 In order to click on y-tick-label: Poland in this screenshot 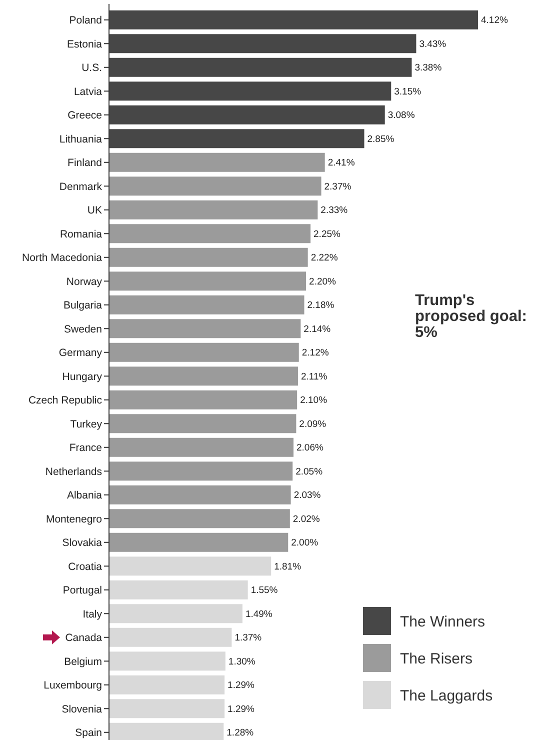, I will do `click(85, 20)`.